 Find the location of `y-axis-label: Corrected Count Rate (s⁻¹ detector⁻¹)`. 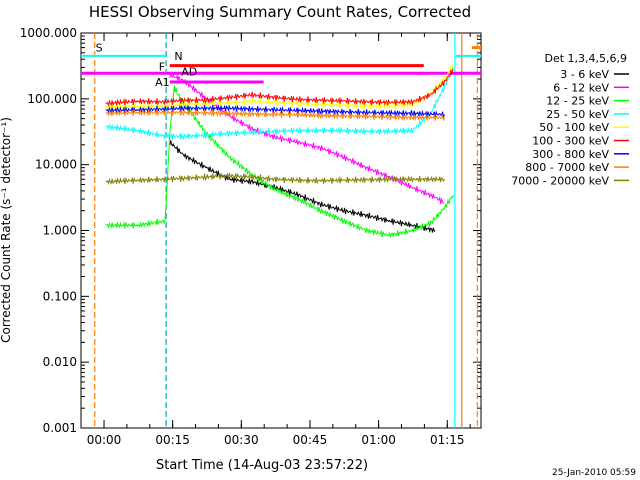

y-axis-label: Corrected Count Rate (s⁻¹ detector⁻¹) is located at coordinates (6, 230).